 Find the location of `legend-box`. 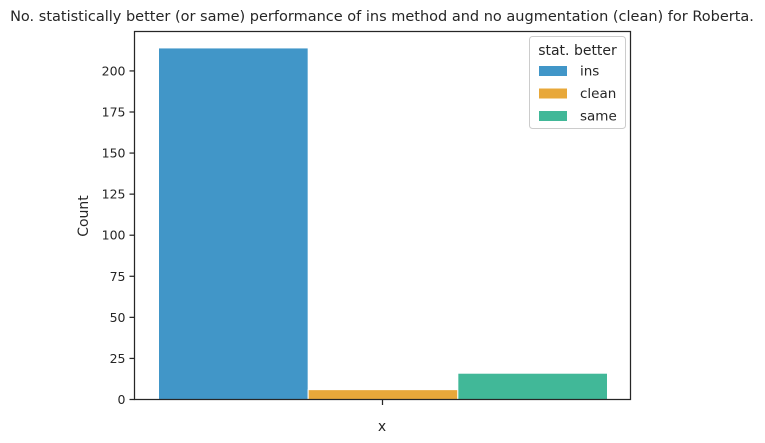

legend-box is located at coordinates (577, 82).